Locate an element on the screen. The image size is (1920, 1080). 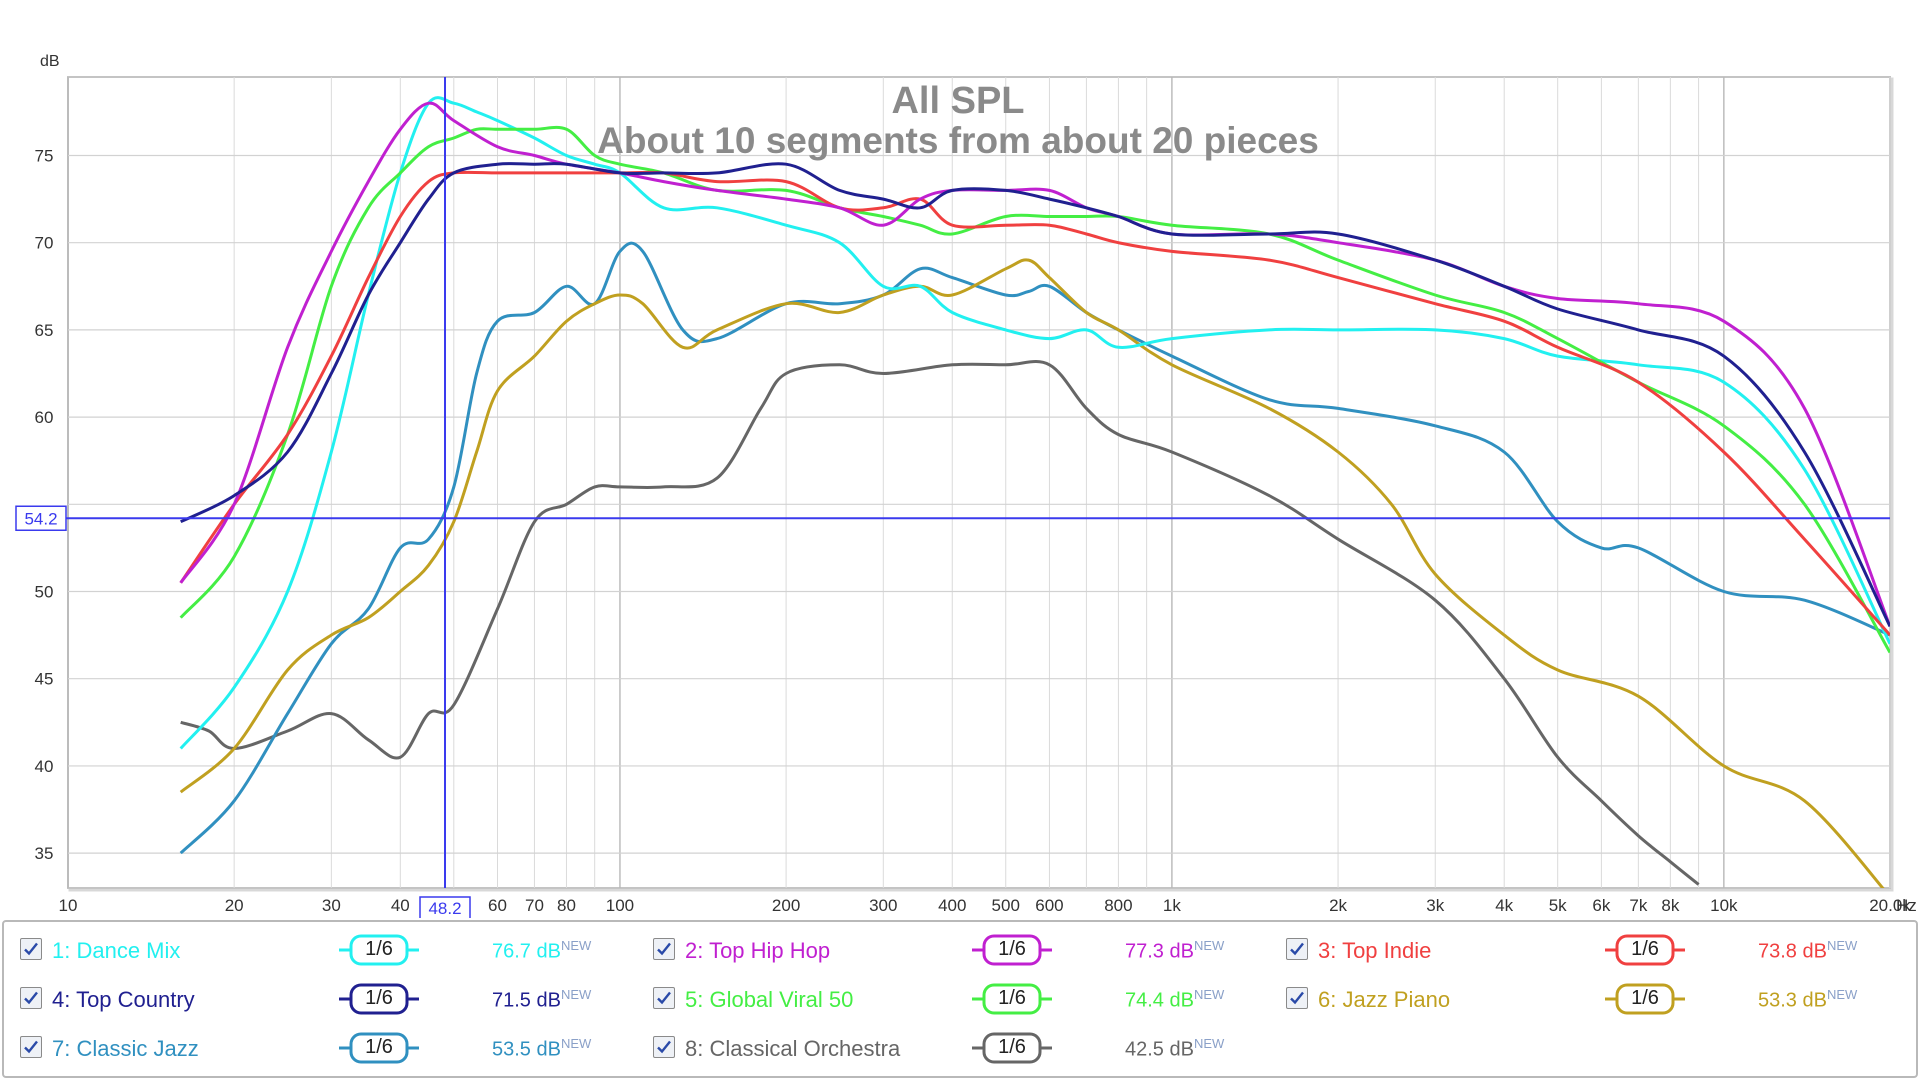
legend-item: 8: Classical Orchestra 1/6 42.5 dBNEW is located at coordinates (953, 1048).